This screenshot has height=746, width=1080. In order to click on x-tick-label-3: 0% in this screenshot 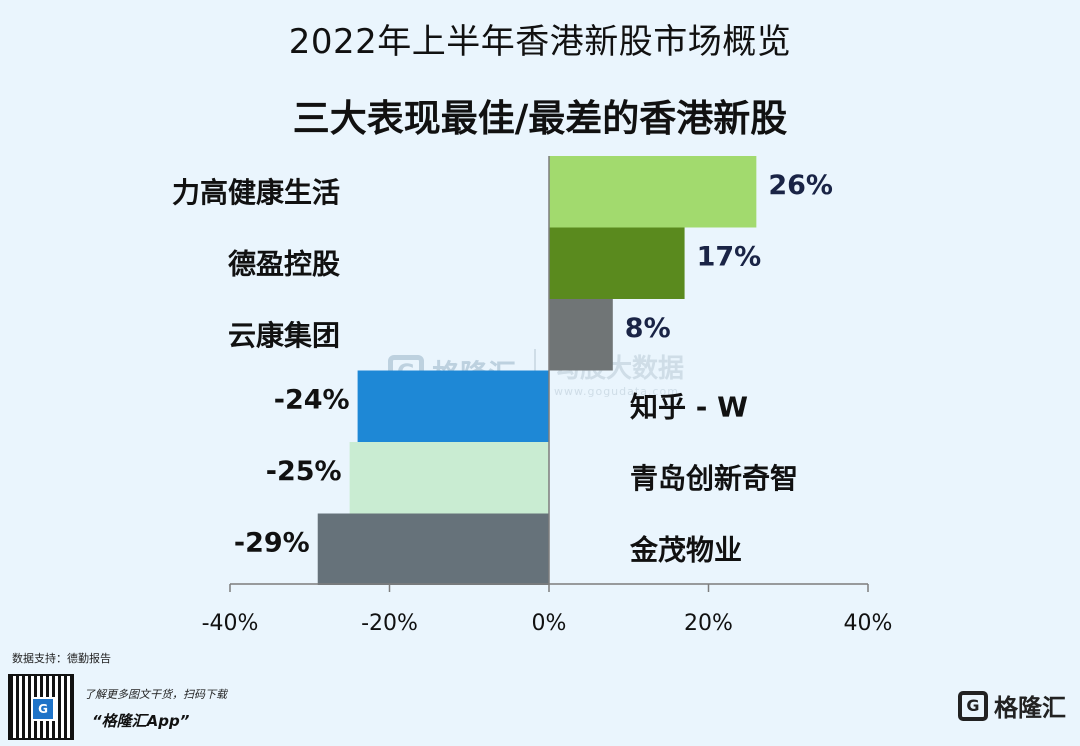, I will do `click(549, 623)`.